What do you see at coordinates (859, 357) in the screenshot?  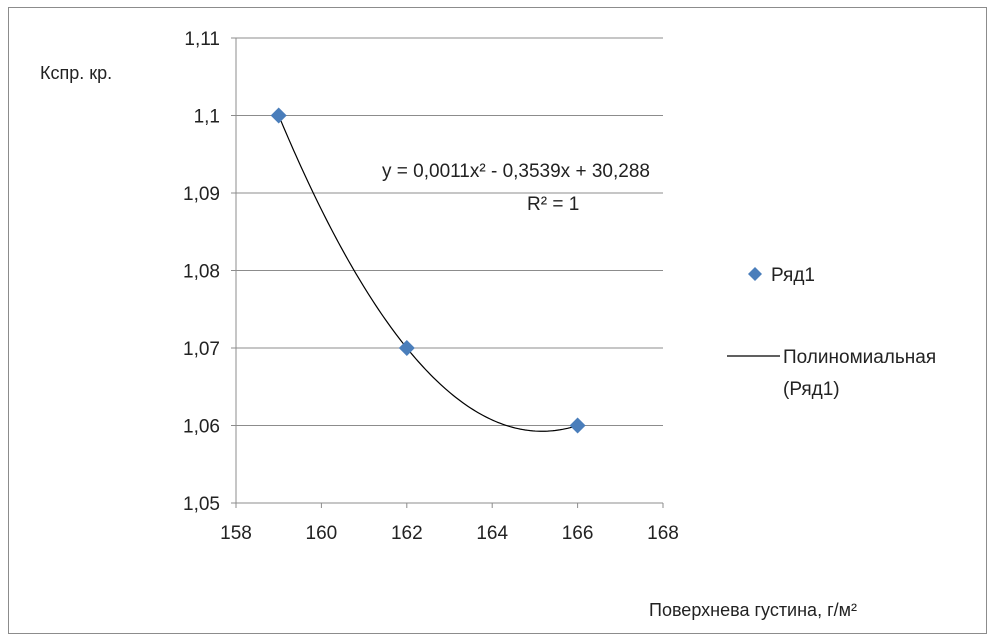 I see `legend-label-trendline-line1: Полиномиальная` at bounding box center [859, 357].